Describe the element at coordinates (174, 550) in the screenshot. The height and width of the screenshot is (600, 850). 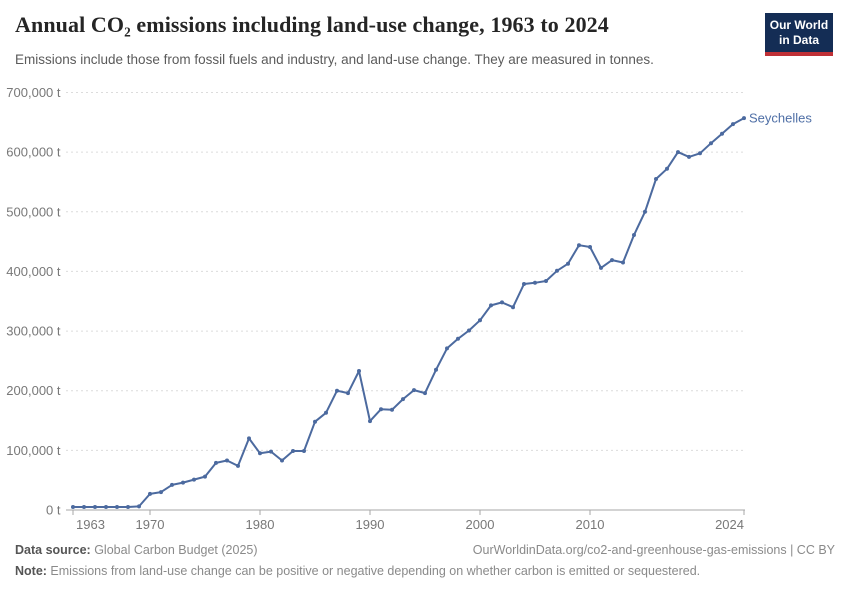
I see `data-source-value: Global Carbon Budget (2025)` at that location.